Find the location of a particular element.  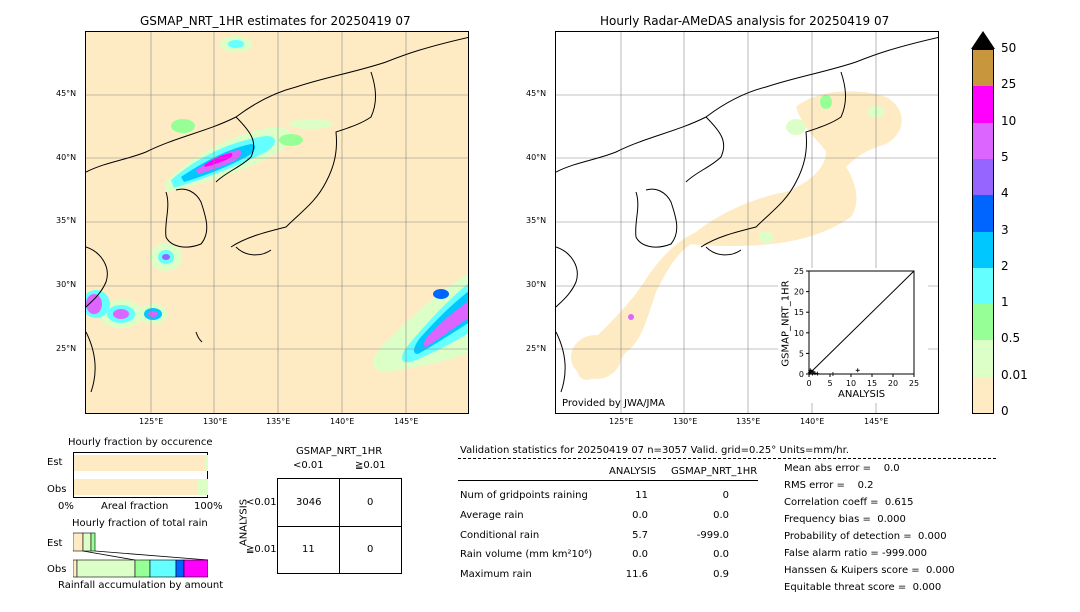

left-lon-135: 135°E is located at coordinates (278, 421).